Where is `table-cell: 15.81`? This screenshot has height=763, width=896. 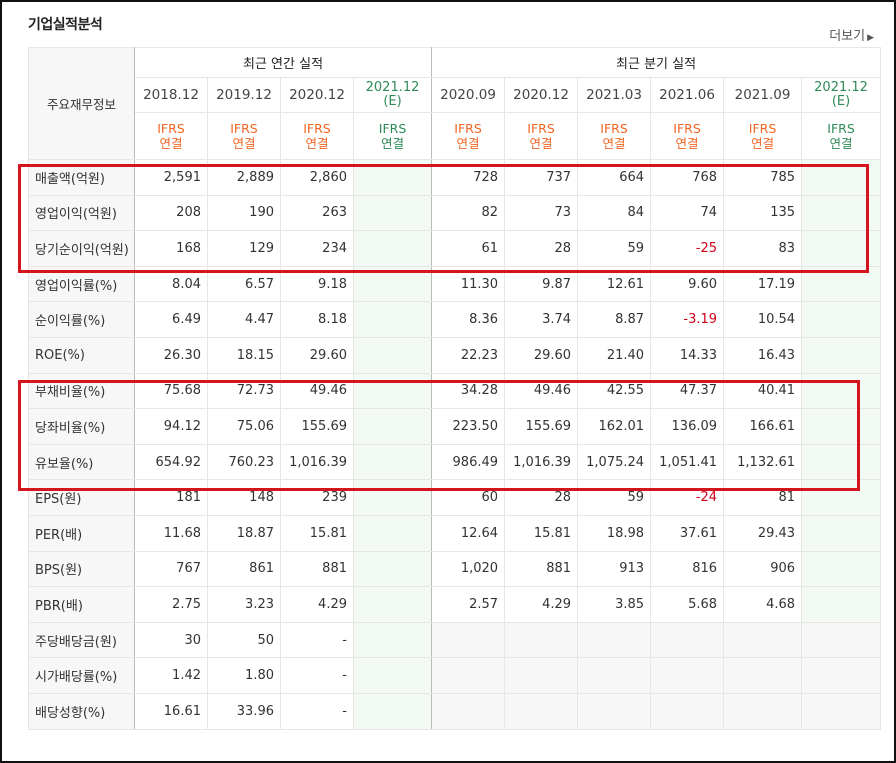
table-cell: 15.81 is located at coordinates (317, 533).